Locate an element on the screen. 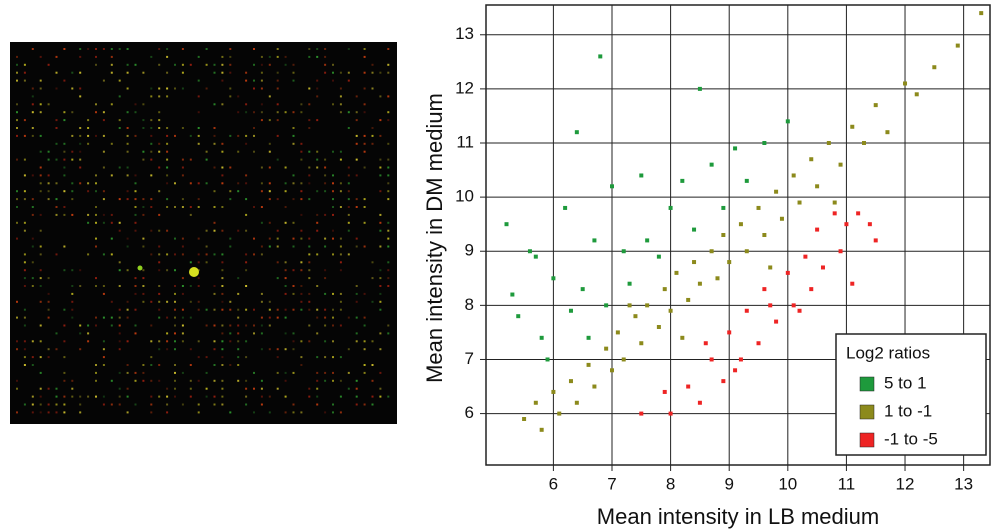  x-tick-label: 6 is located at coordinates (553, 483).